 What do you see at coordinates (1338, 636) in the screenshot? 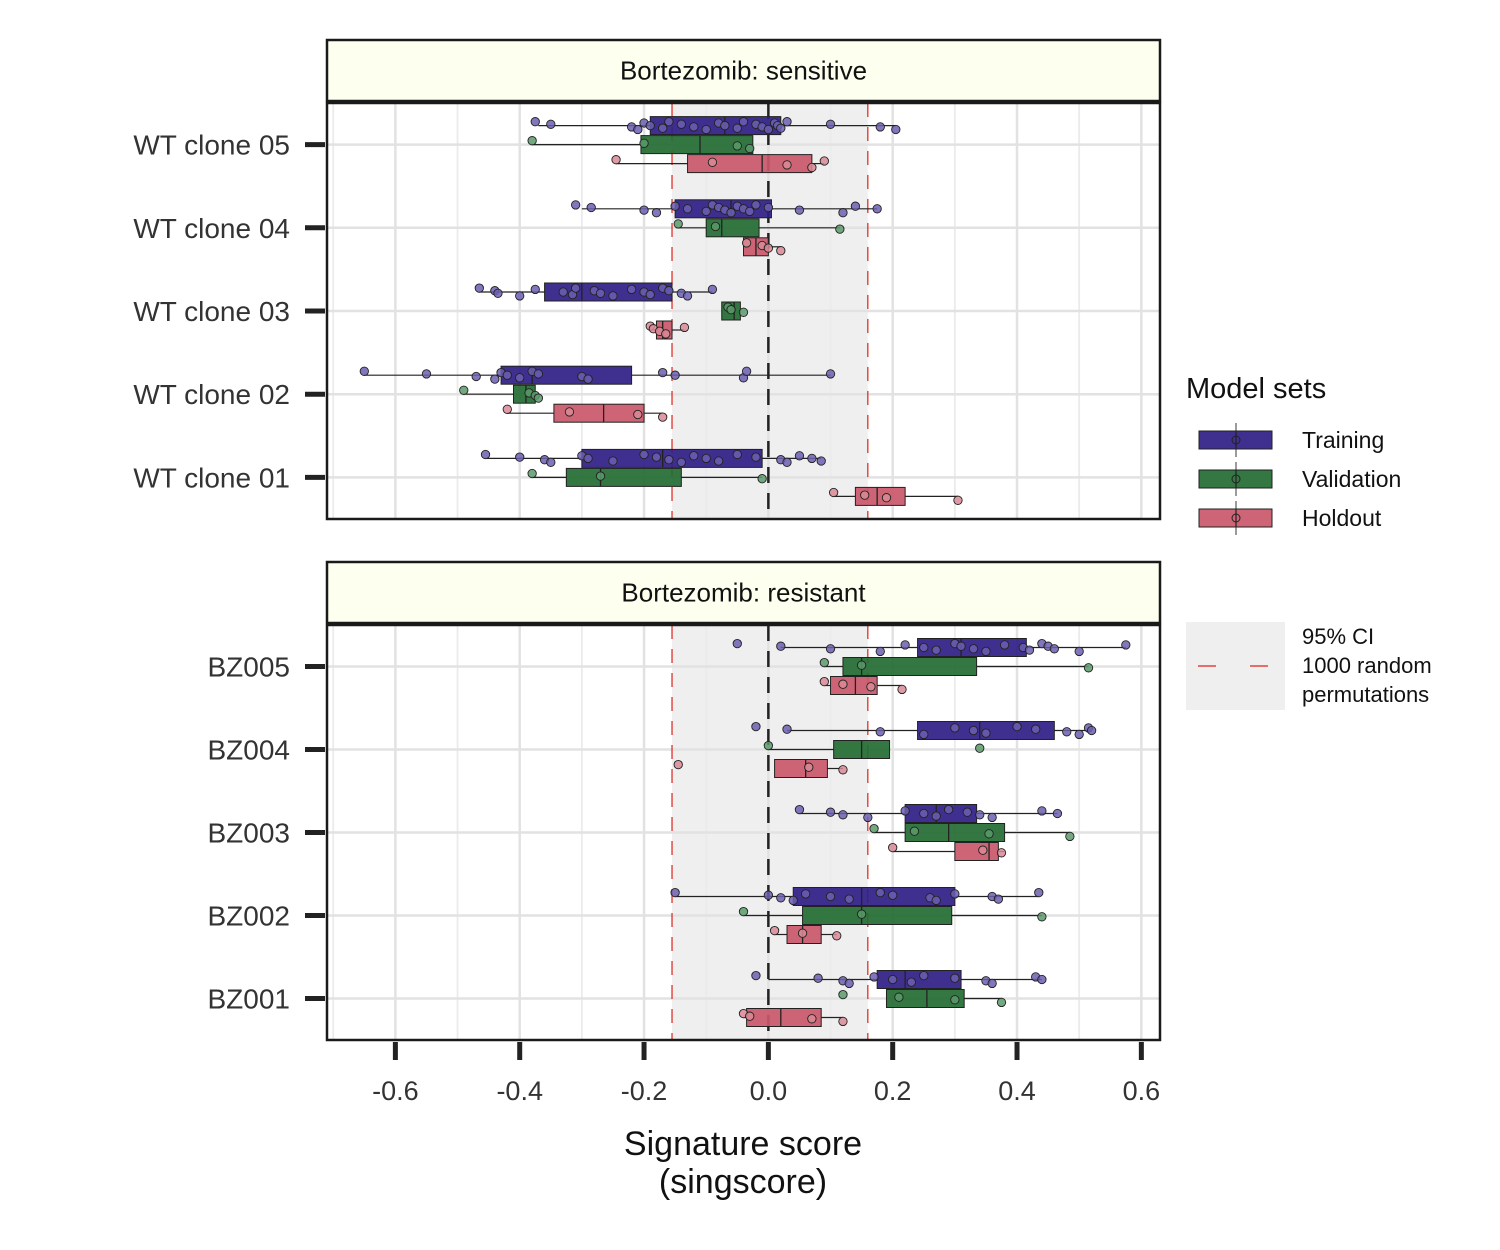
I see `legend-ci-label: 95% CI` at bounding box center [1338, 636].